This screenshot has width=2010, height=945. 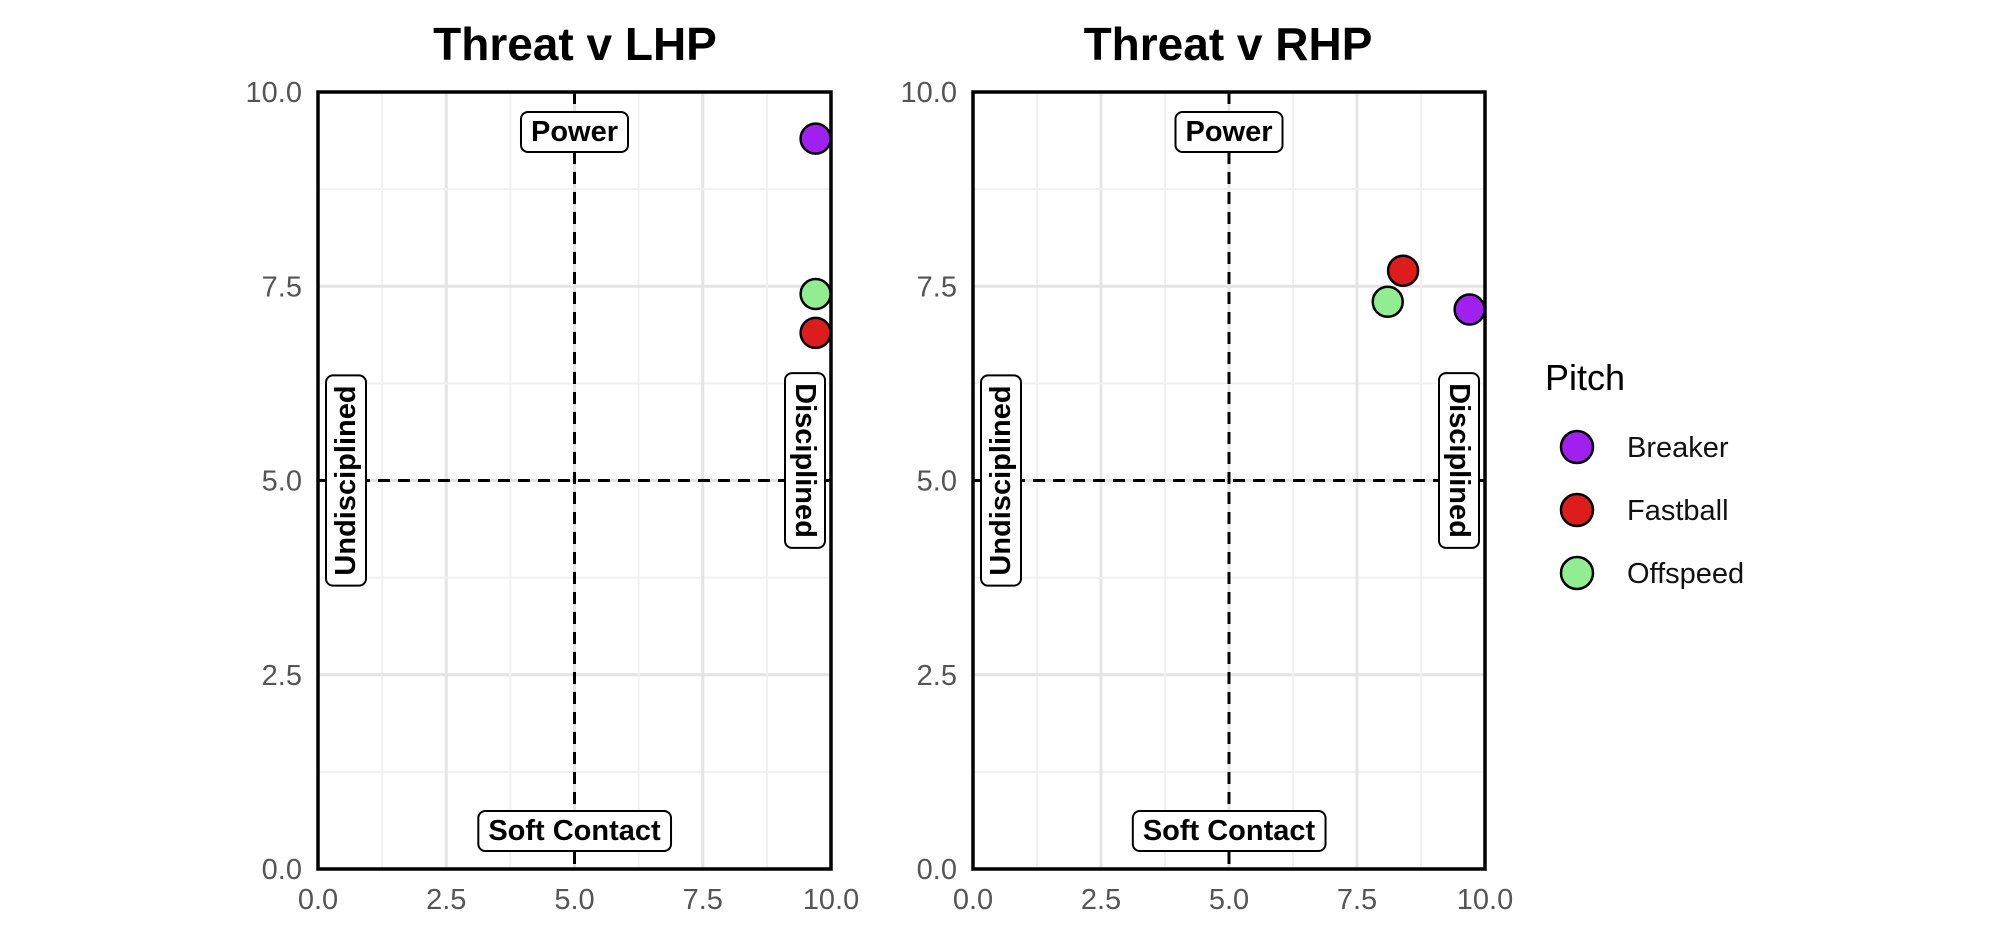 I want to click on legend: Pitch Breaker Fastball Offspeed, so click(x=1644, y=474).